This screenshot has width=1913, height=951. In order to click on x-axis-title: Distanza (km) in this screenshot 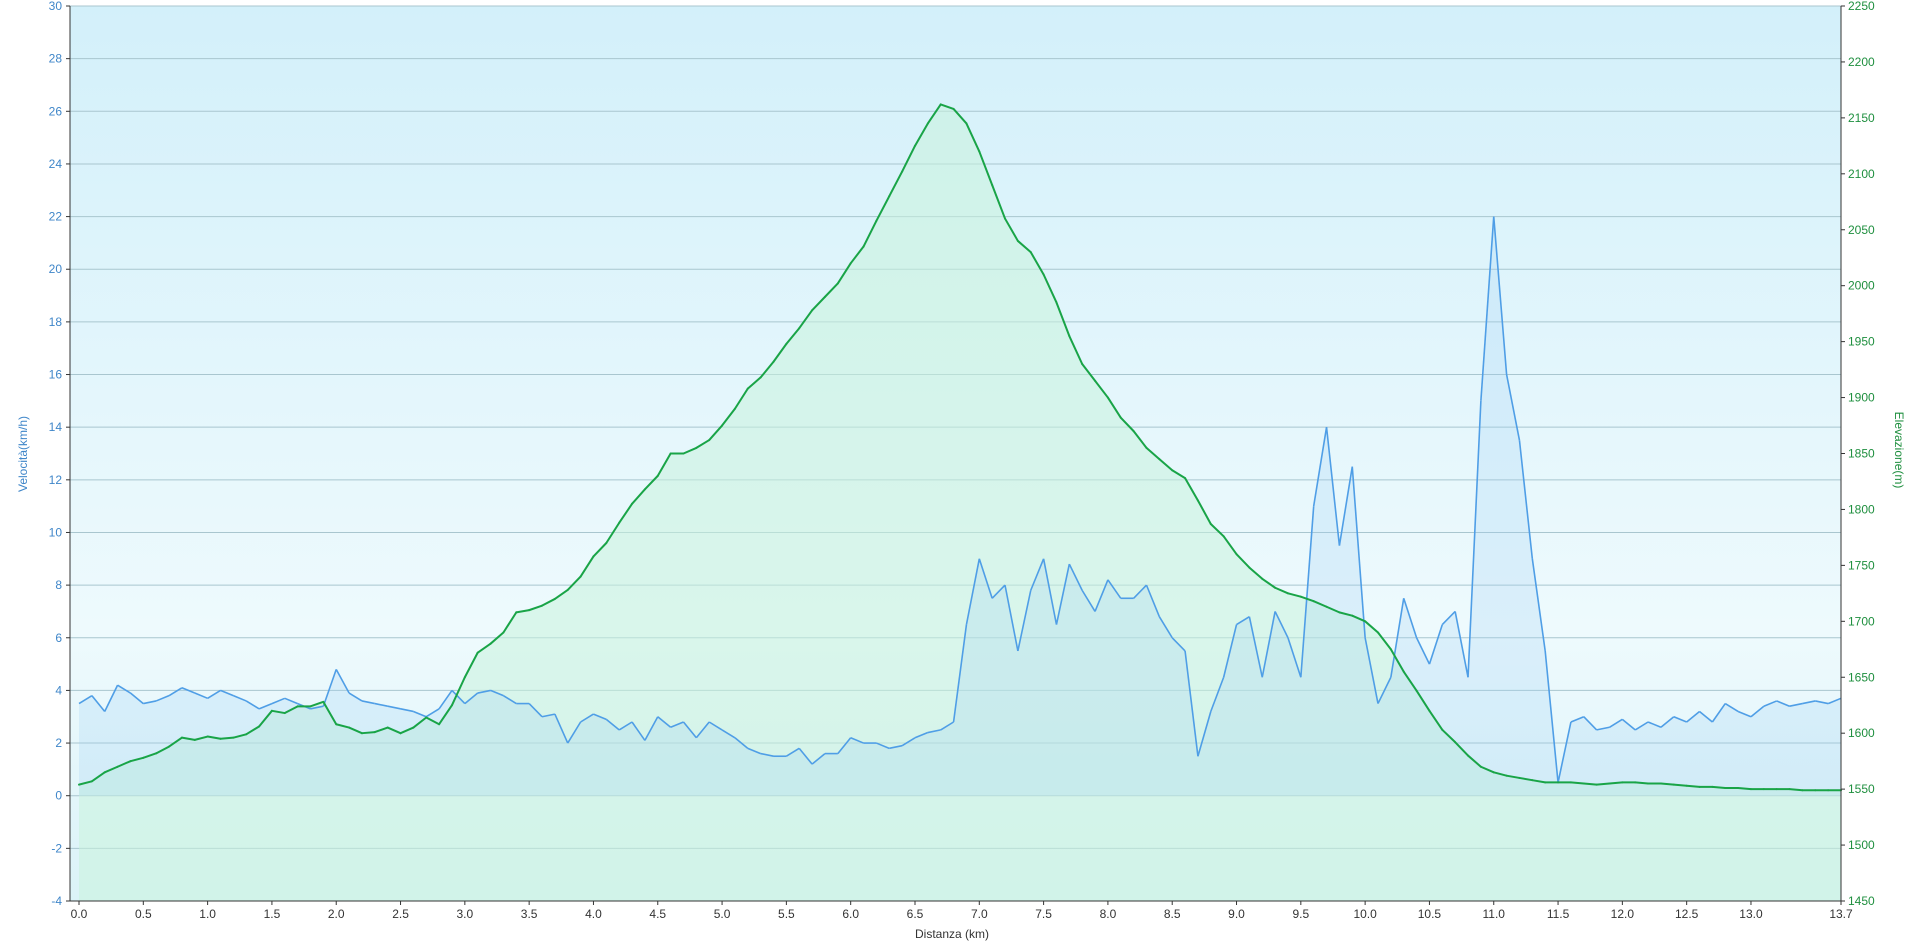, I will do `click(952, 934)`.